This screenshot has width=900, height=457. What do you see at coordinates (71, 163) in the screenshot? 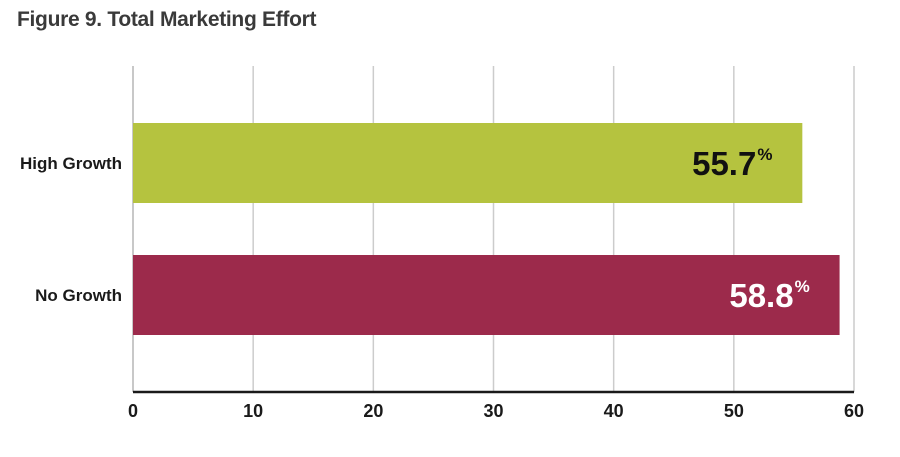
I see `category-label: High Growth` at bounding box center [71, 163].